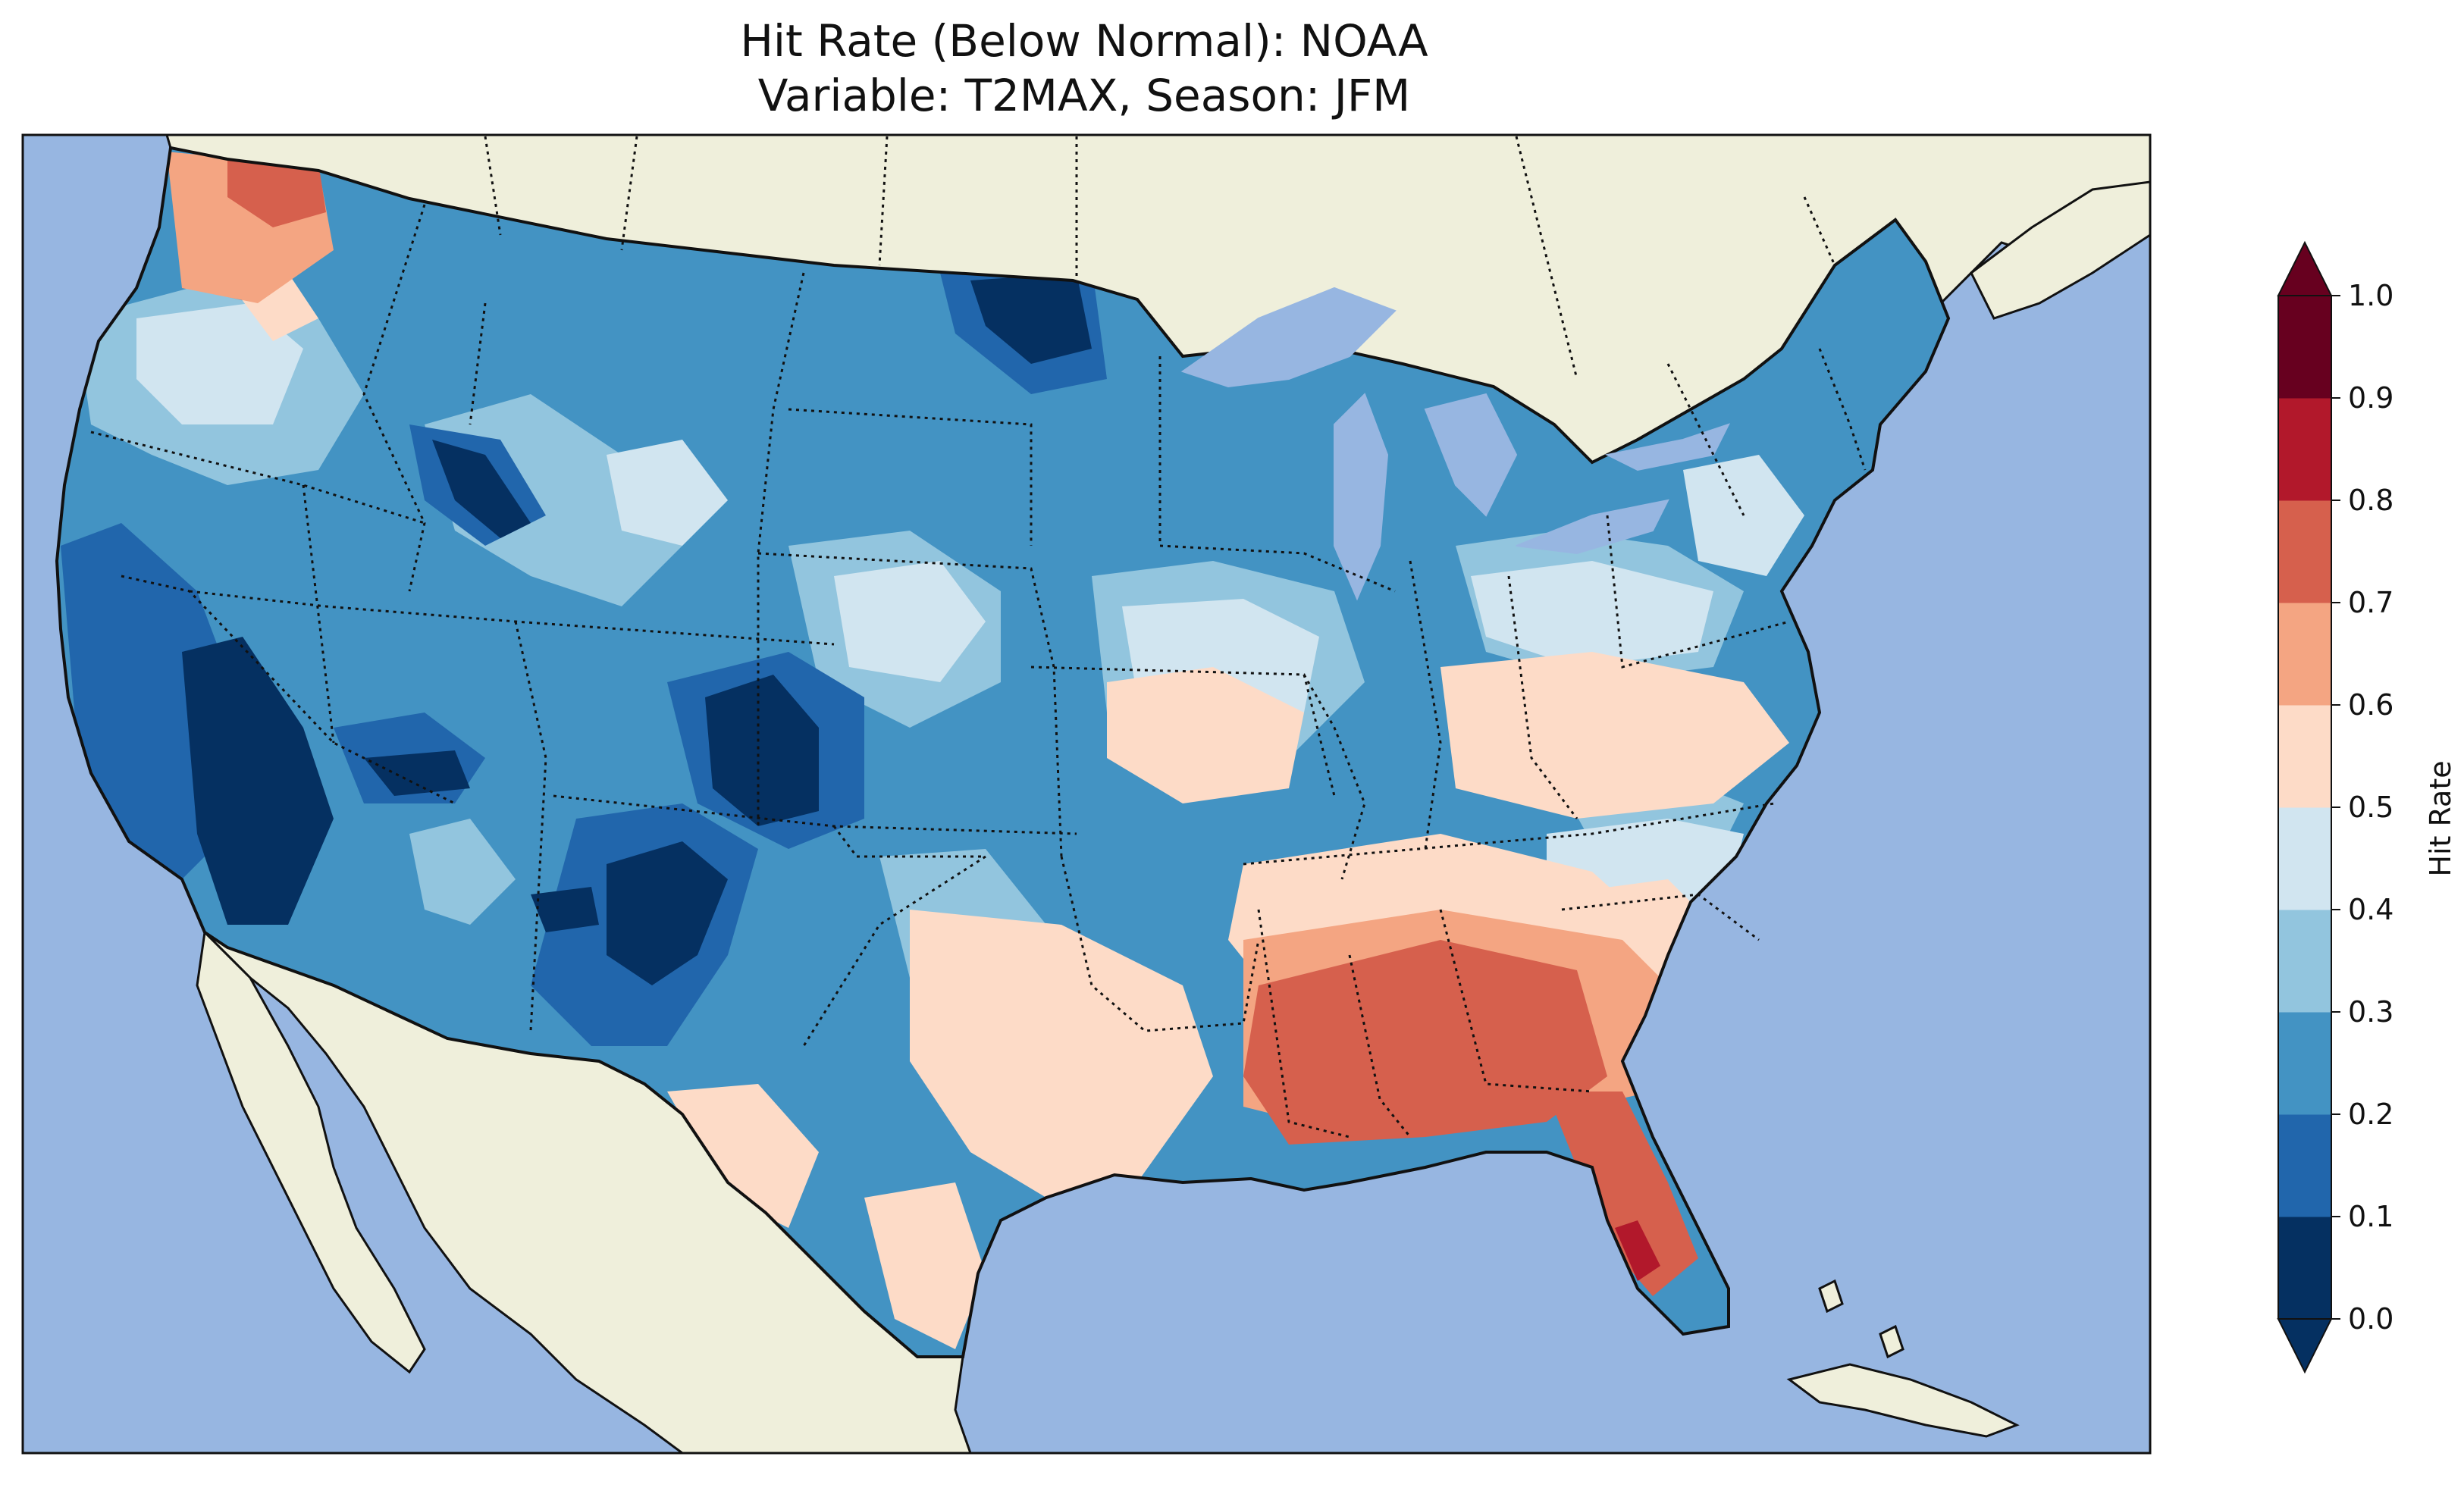 The height and width of the screenshot is (1494, 2464). What do you see at coordinates (2335, 807) in the screenshot?
I see `colorbar: 0.0 0.1 0.2 0.3 0.4 0.5 0.6 0.7 0.8 0.9 1.0` at bounding box center [2335, 807].